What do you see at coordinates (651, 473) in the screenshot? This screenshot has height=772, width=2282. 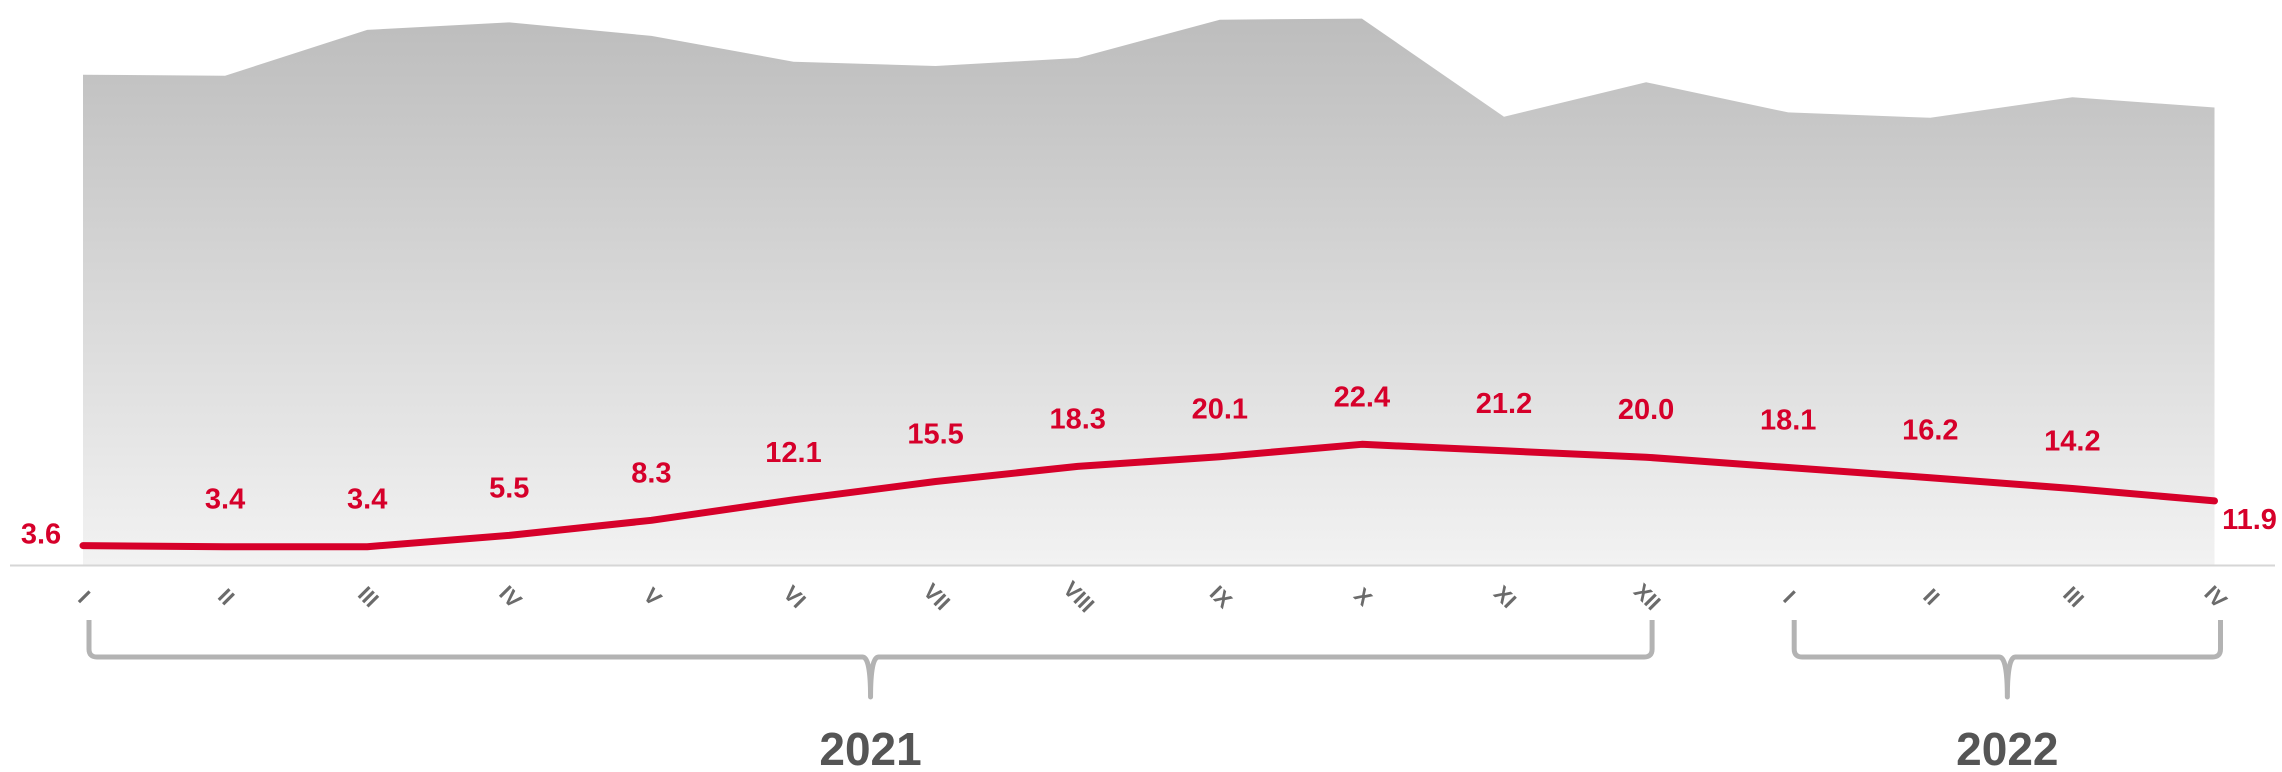 I see `data-label: 8.3` at bounding box center [651, 473].